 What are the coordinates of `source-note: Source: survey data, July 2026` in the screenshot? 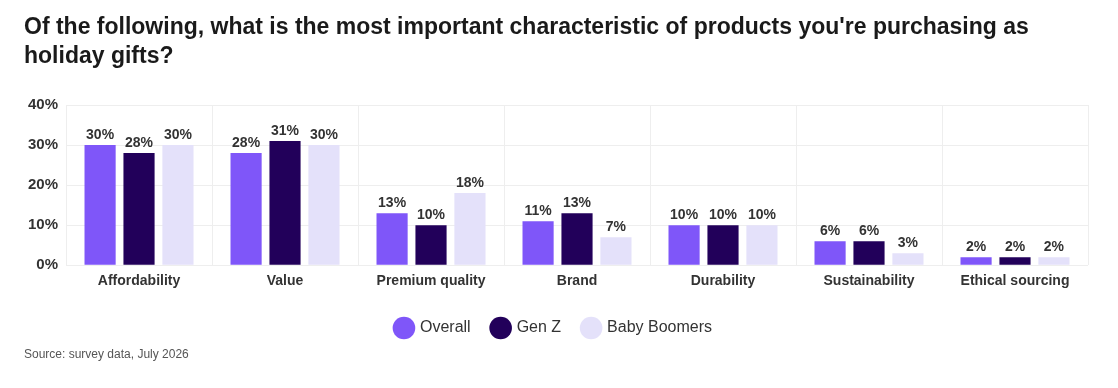 It's located at (106, 354).